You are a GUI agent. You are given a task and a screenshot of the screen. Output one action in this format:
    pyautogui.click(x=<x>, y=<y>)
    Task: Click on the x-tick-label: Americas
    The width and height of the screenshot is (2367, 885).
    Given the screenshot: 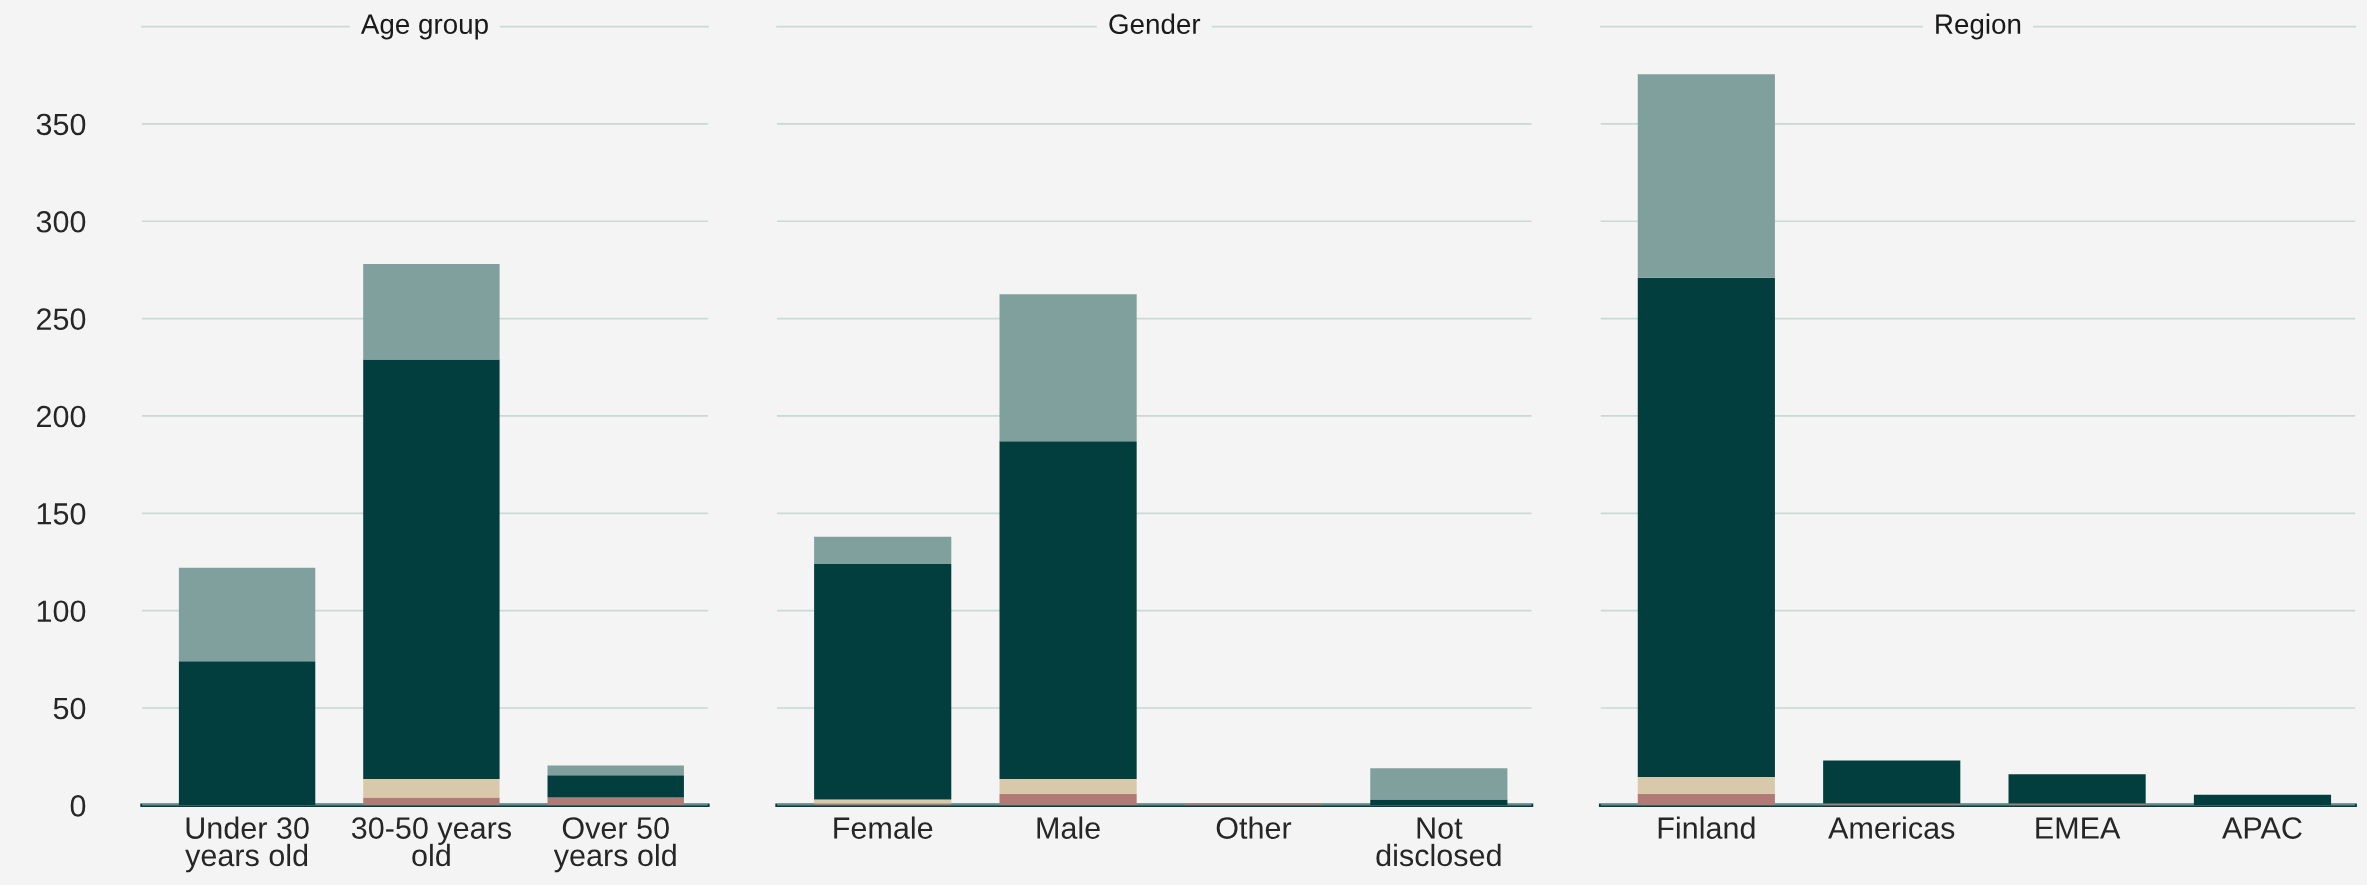 What is the action you would take?
    pyautogui.click(x=1891, y=827)
    